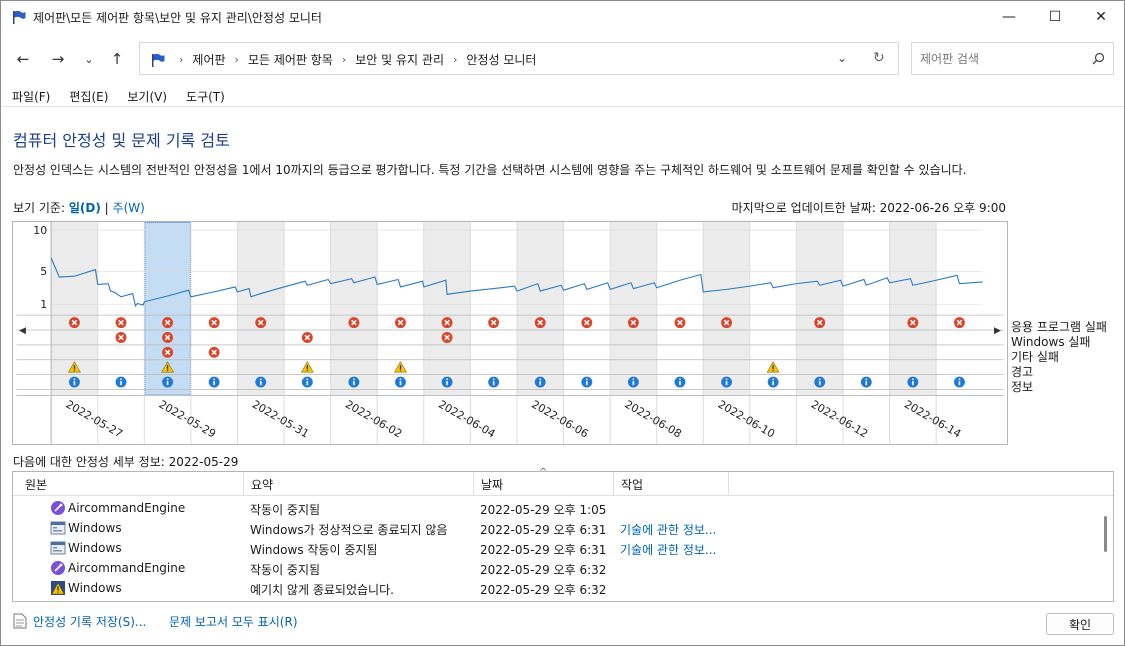  I want to click on forward-button: →, so click(58, 59).